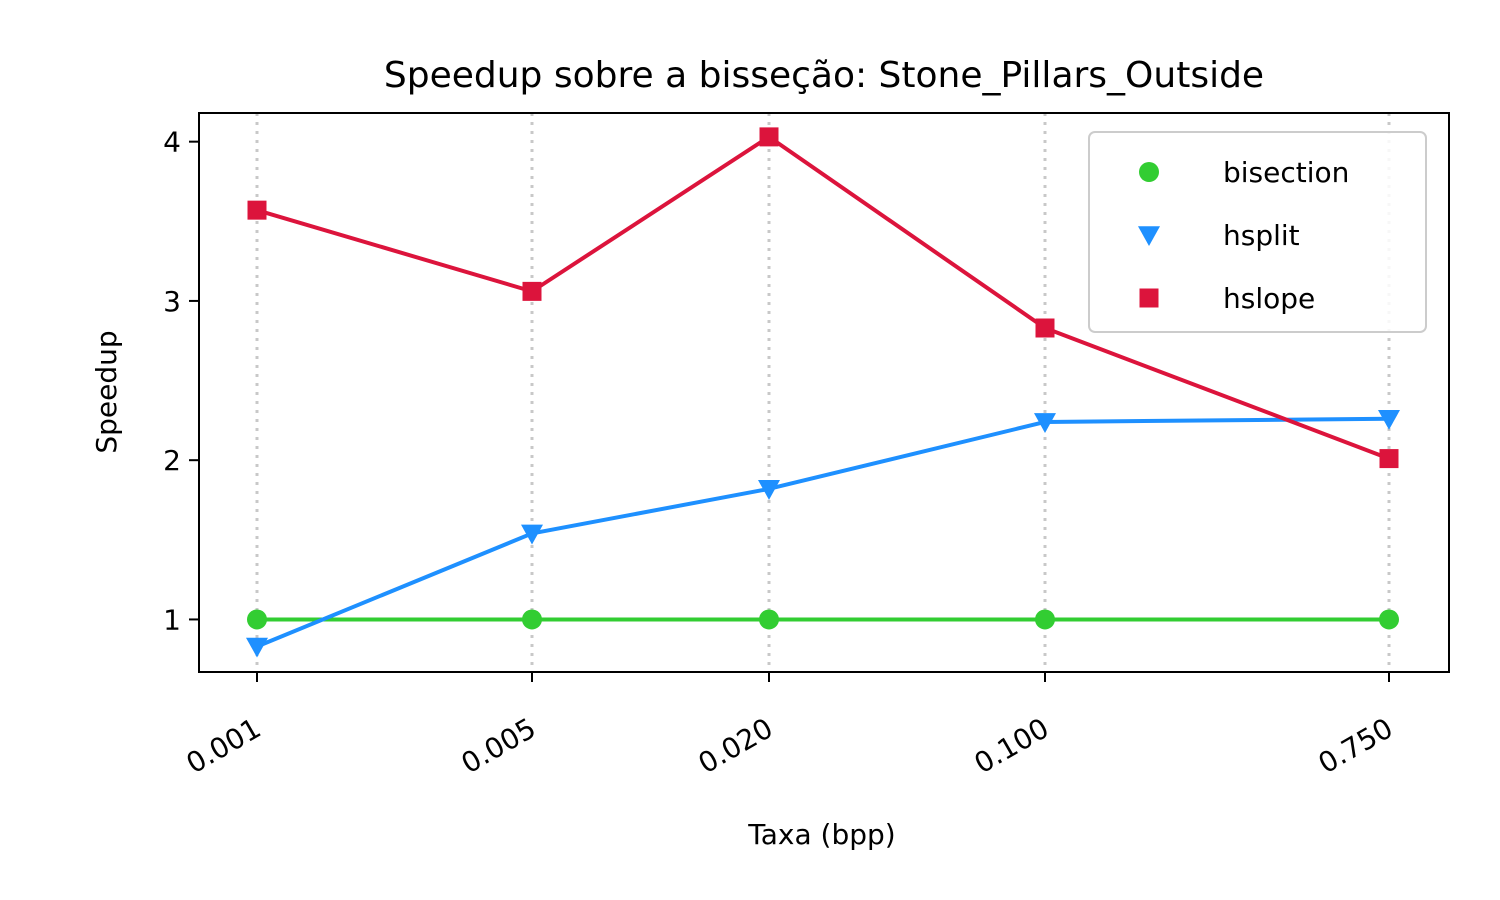 The height and width of the screenshot is (900, 1500). Describe the element at coordinates (1356, 745) in the screenshot. I see `x-tick-label: 0.750` at that location.